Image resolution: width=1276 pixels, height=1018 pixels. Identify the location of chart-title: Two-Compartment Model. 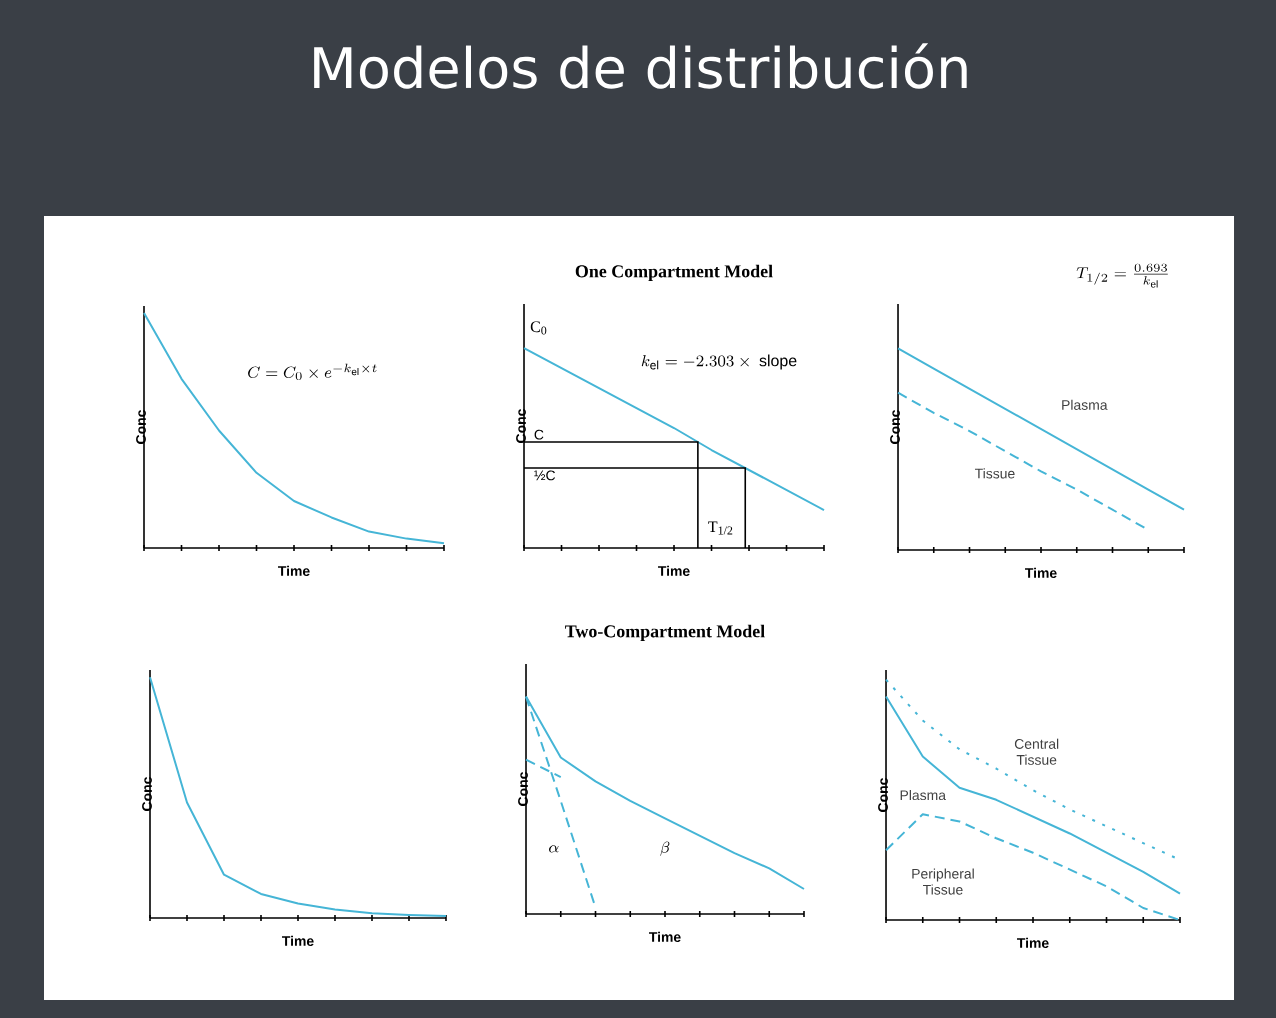
(665, 633).